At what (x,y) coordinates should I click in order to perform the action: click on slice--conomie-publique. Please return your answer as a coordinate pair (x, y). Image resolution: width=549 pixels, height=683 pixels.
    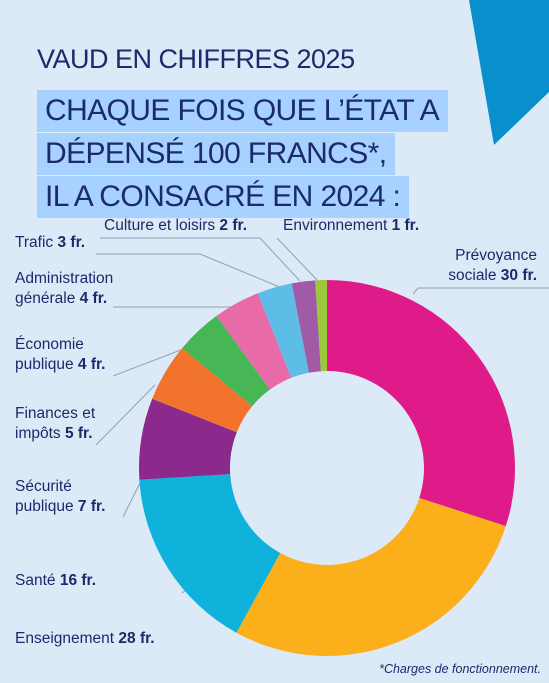
    Looking at the image, I should click on (226, 361).